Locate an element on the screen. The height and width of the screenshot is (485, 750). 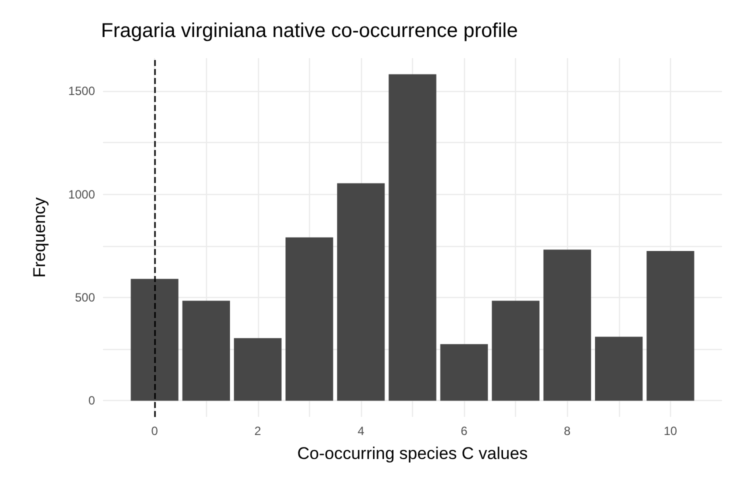
x-tick-label: 8 is located at coordinates (567, 431).